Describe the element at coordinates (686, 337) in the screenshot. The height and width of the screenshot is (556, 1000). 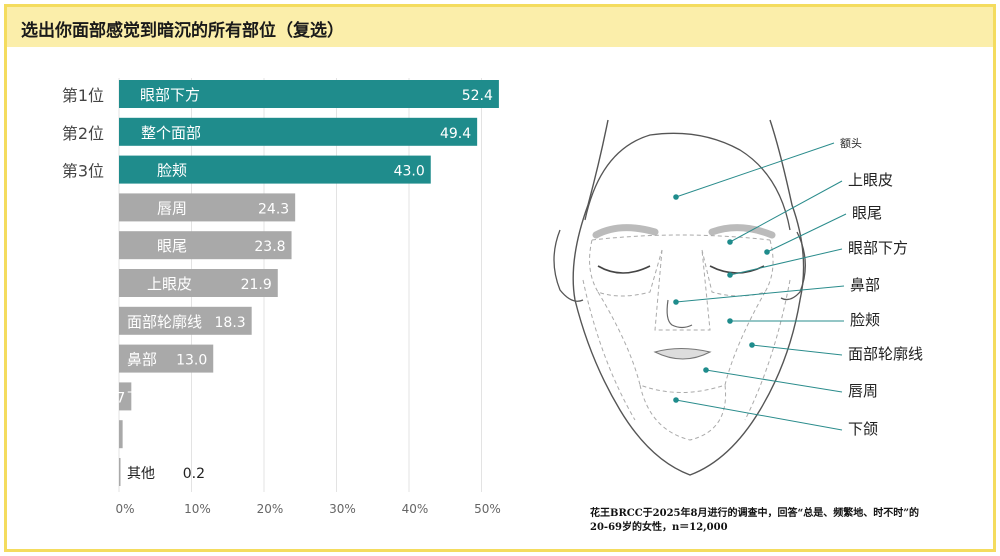
I see `zone-lines` at that location.